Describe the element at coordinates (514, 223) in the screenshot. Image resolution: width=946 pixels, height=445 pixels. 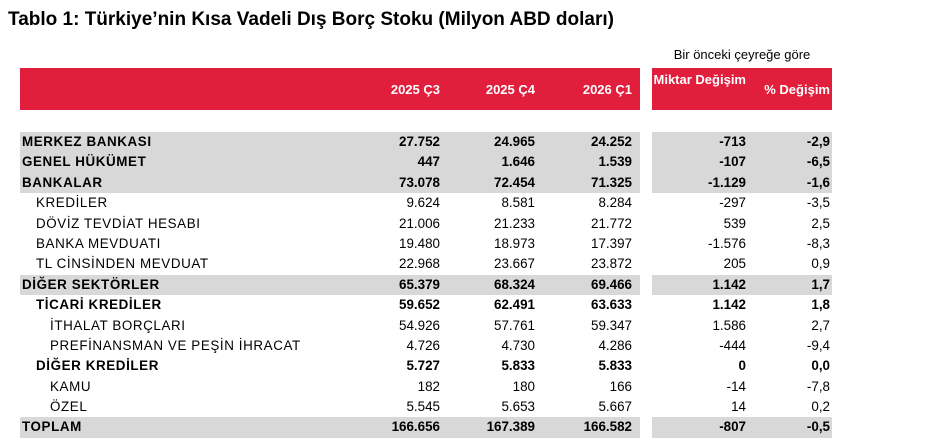
I see `row-value: 21.233` at that location.